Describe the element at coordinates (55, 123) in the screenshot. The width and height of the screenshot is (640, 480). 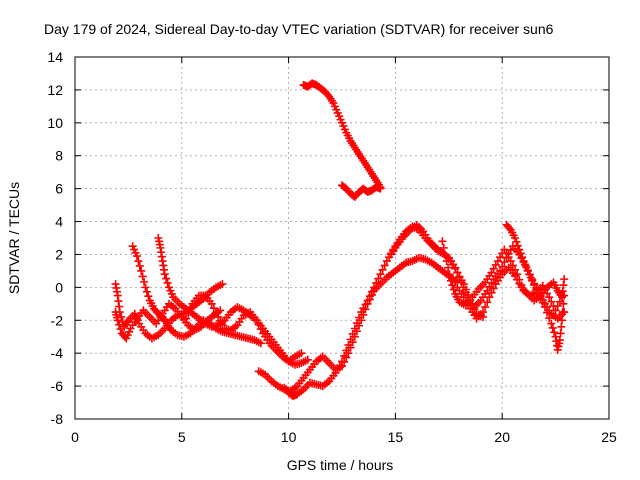
I see `y-tick-label: 10` at that location.